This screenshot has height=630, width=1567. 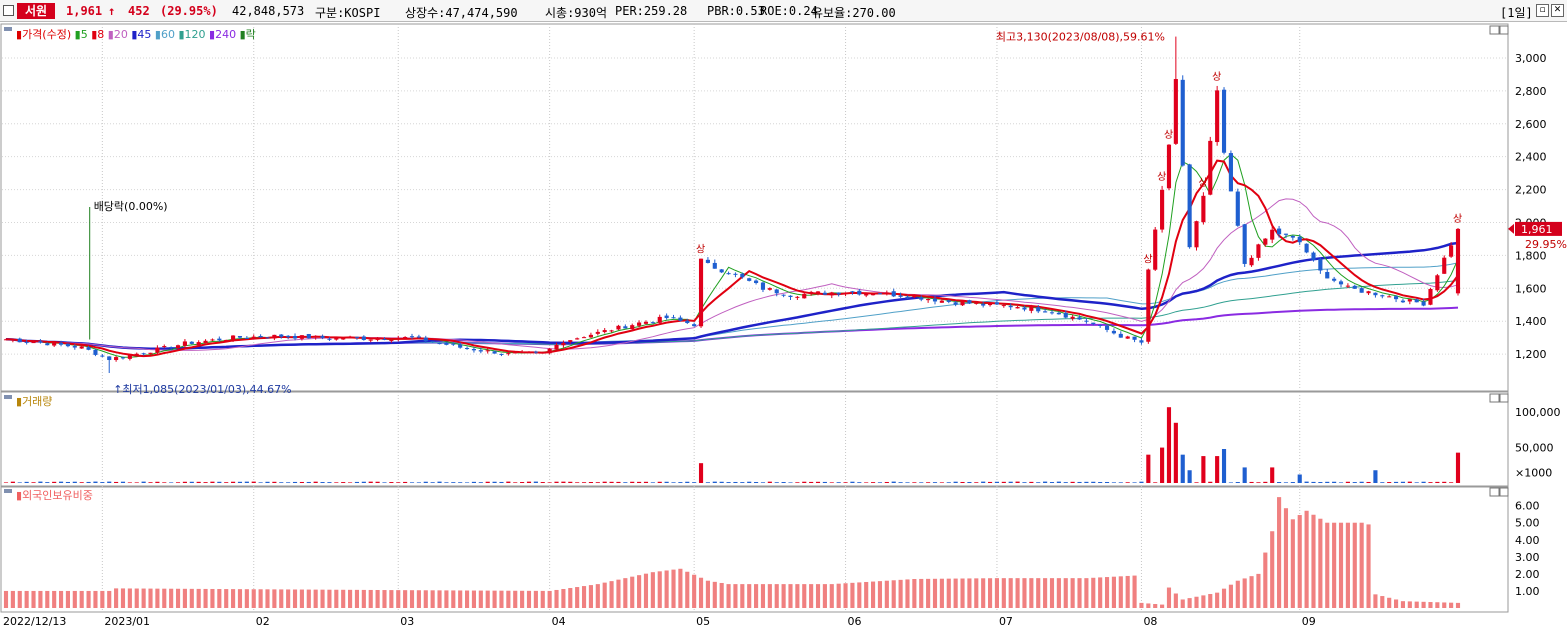 What do you see at coordinates (167, 34) in the screenshot?
I see `legend-ma60: 60` at bounding box center [167, 34].